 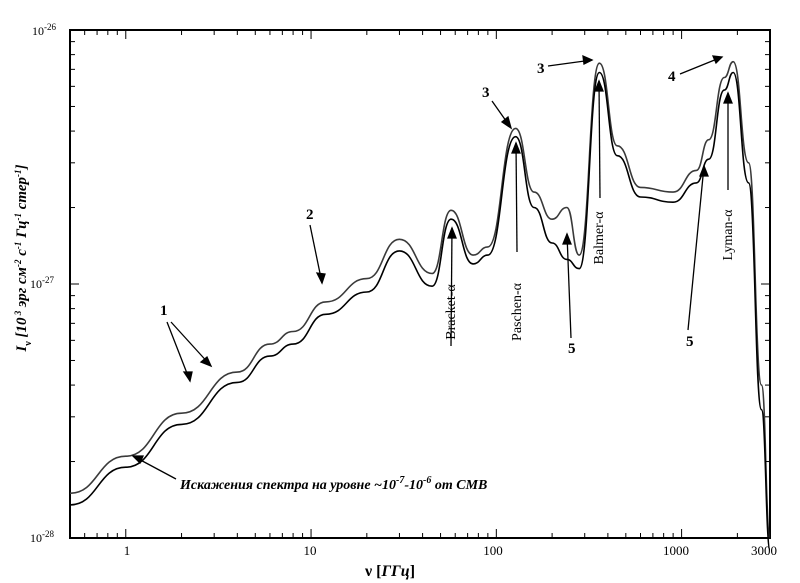 What do you see at coordinates (541, 69) in the screenshot?
I see `callout-3-balmer: 3` at bounding box center [541, 69].